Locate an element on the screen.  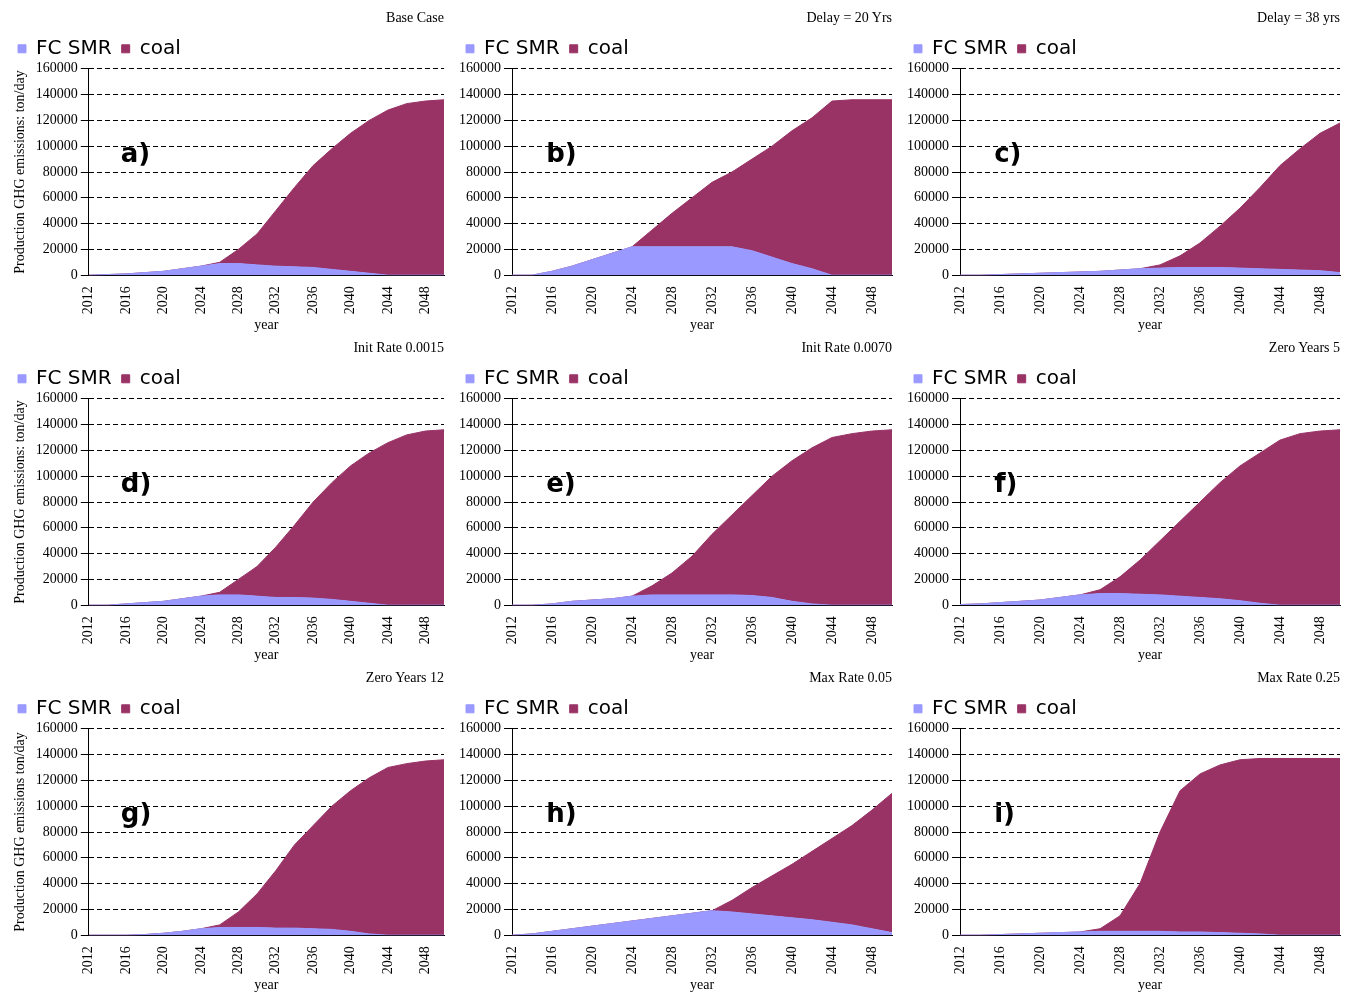
annotation: e) is located at coordinates (561, 483).